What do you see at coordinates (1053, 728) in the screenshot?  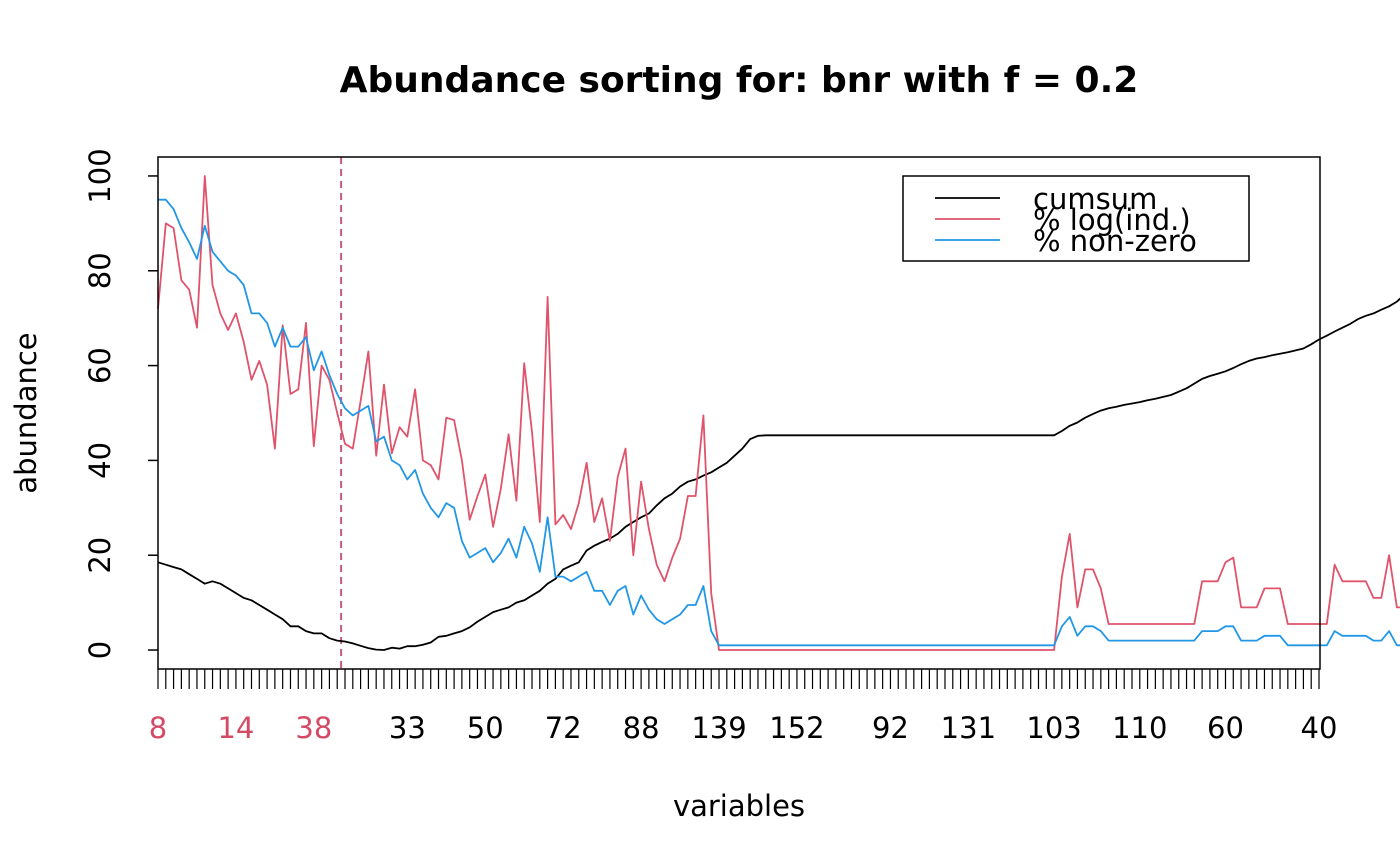 I see `x-tick-label: 103` at bounding box center [1053, 728].